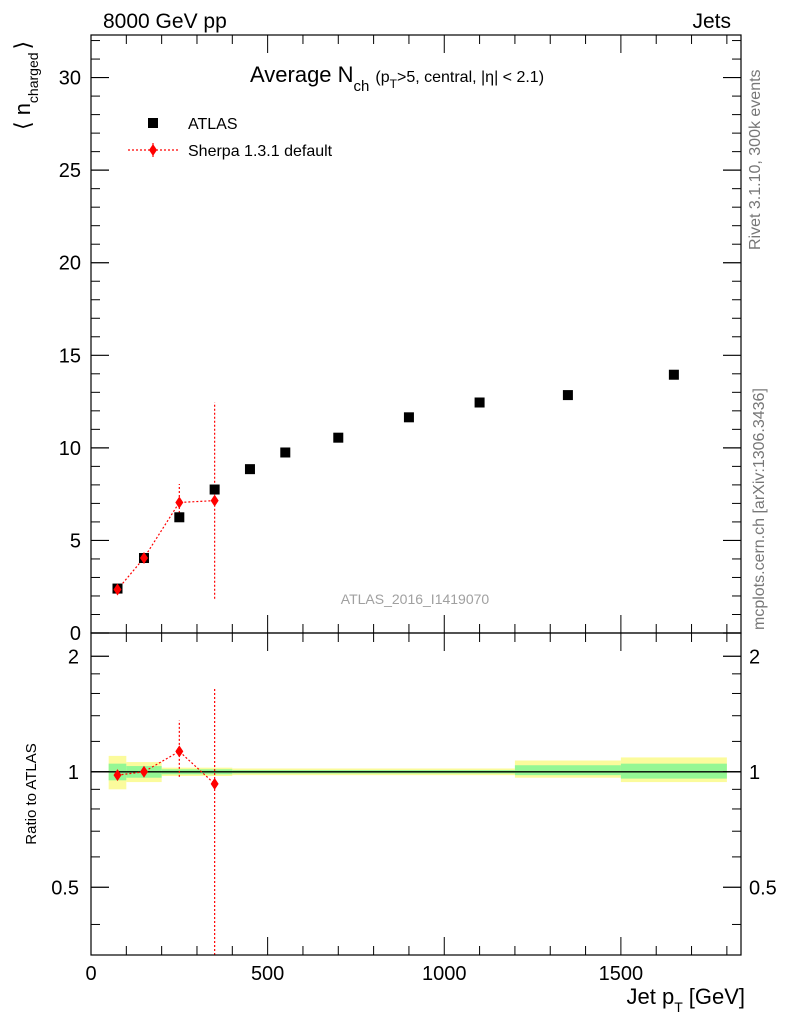 Image resolution: width=786 pixels, height=1024 pixels. What do you see at coordinates (165, 21) in the screenshot?
I see `header-left: 8000 GeV pp` at bounding box center [165, 21].